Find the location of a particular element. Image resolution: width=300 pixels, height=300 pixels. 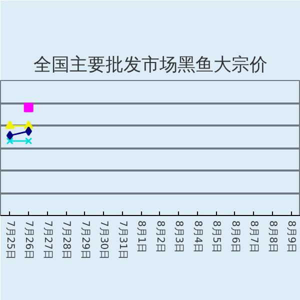

x-tick-label: 7月30日 is located at coordinates (104, 240).